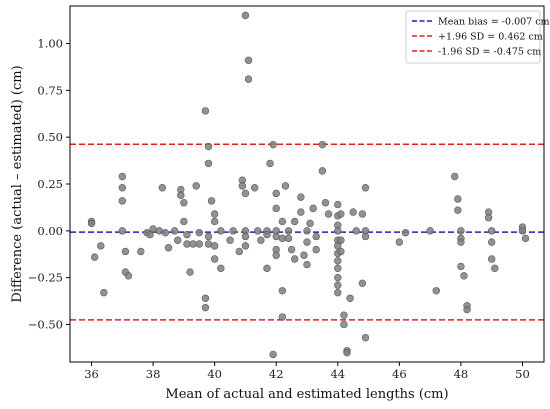 Image resolution: width=550 pixels, height=409 pixels. Describe the element at coordinates (153, 374) in the screenshot. I see `x-tick-label: 38` at that location.